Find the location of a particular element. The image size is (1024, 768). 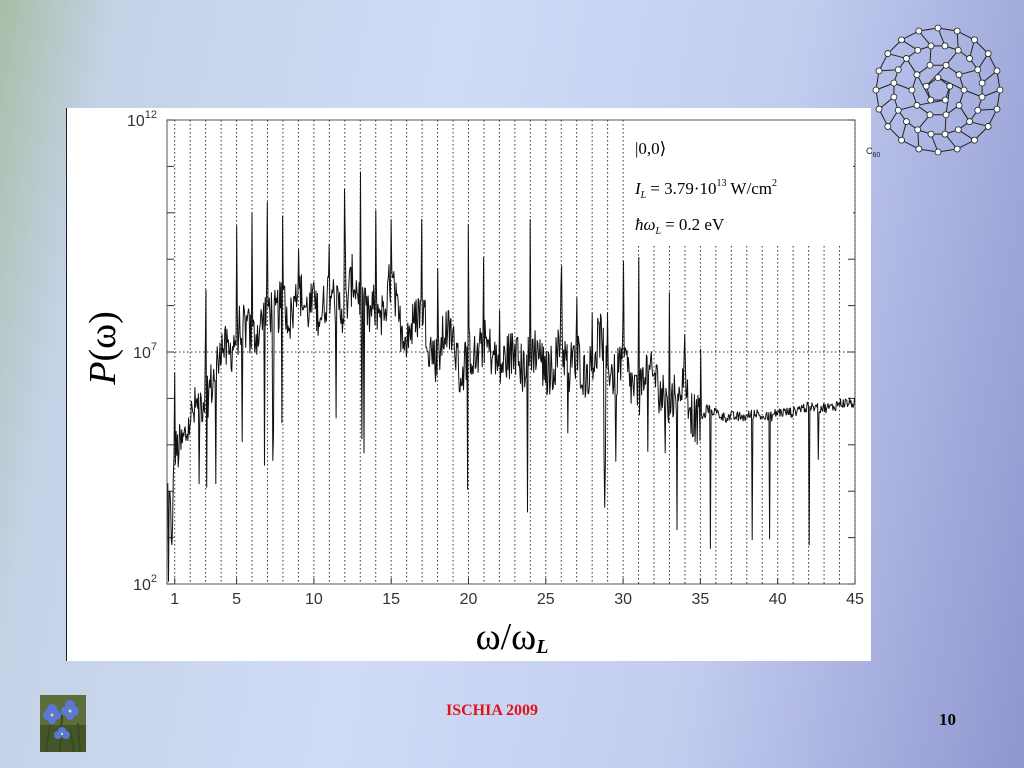

x-tick-group: 1 5 10 15 20 25 30 35 40 45 is located at coordinates (517, 593).